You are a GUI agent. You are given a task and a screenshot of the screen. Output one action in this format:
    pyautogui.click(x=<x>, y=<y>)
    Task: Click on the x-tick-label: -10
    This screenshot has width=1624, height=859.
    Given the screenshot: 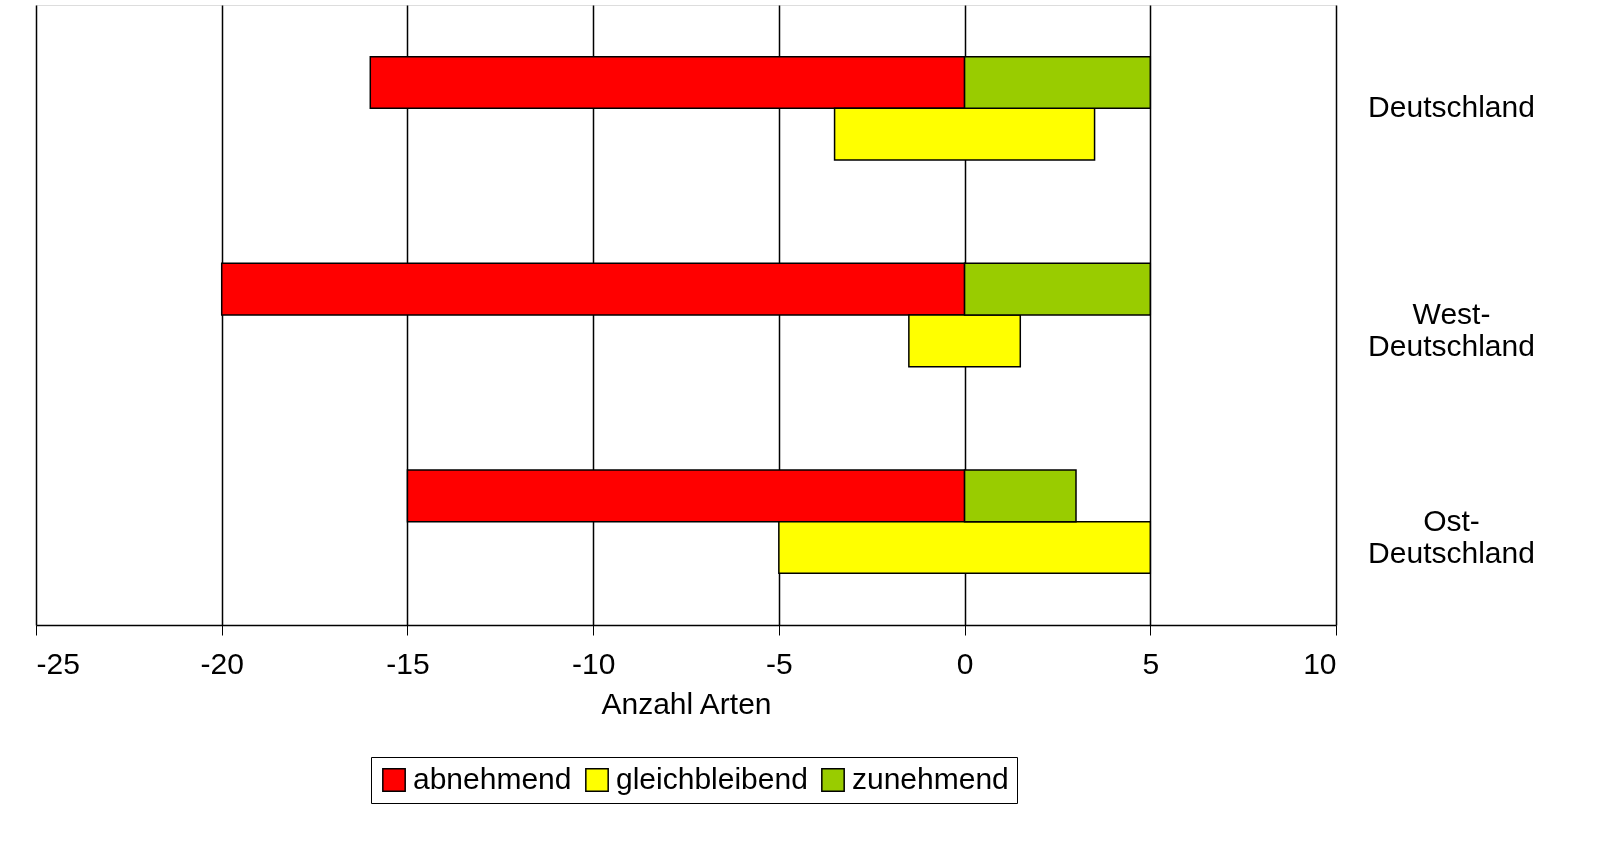 What is the action you would take?
    pyautogui.click(x=593, y=663)
    